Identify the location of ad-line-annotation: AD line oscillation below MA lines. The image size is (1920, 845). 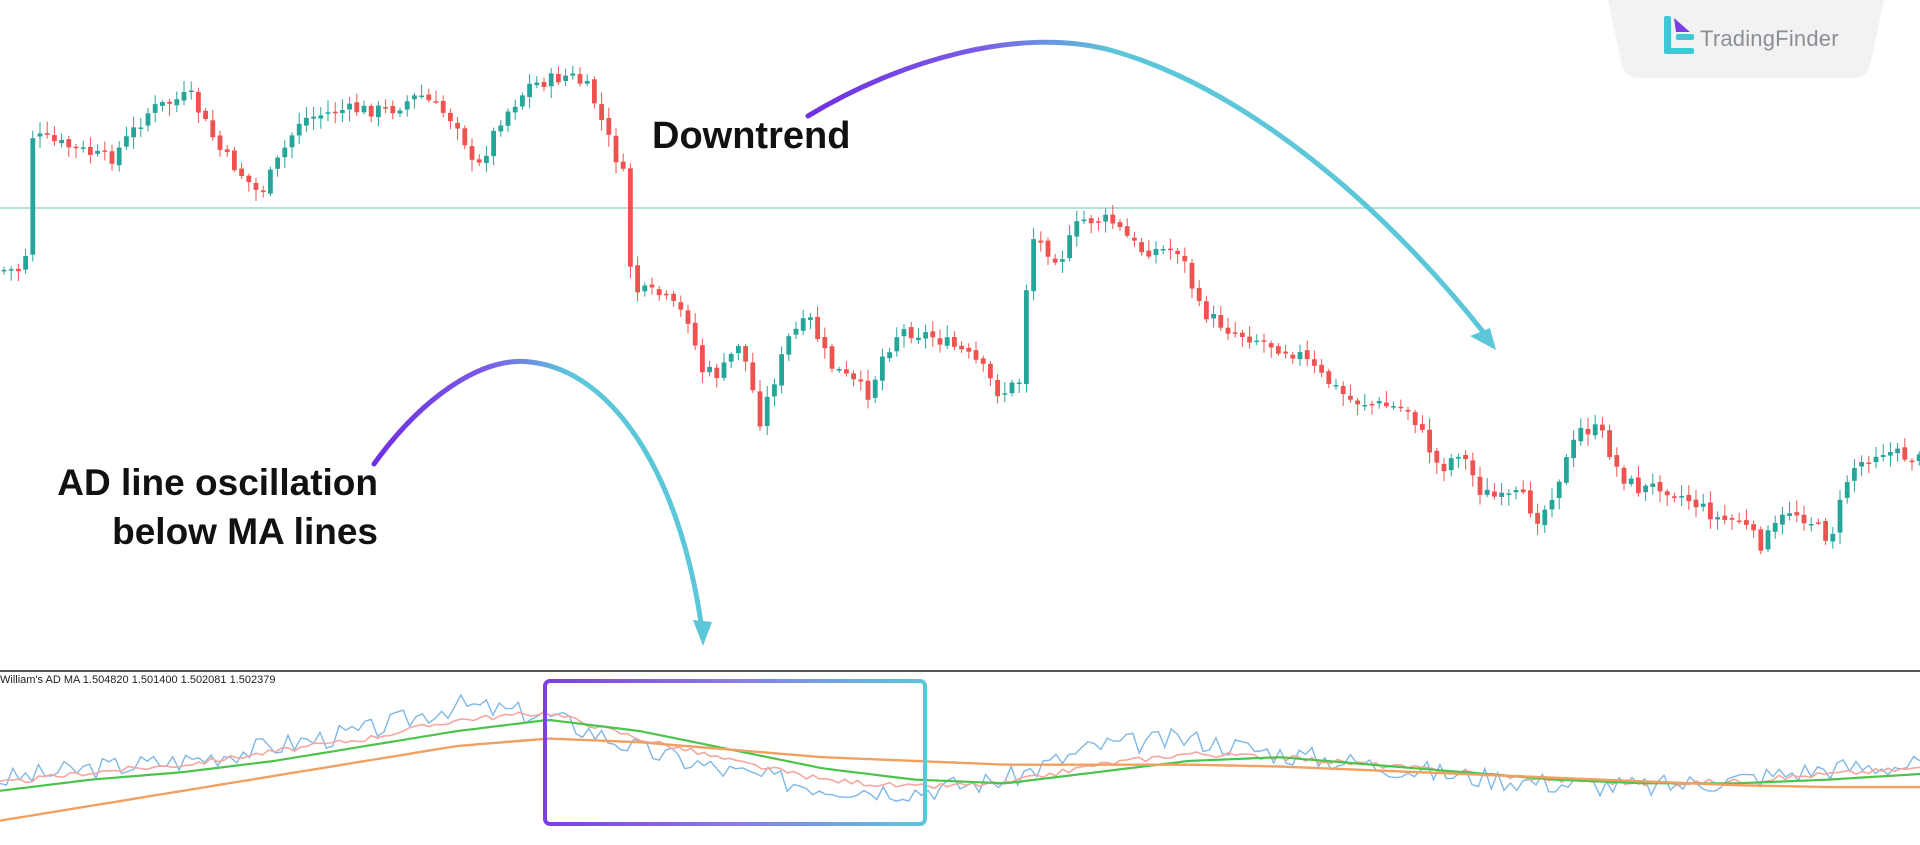
(199, 507).